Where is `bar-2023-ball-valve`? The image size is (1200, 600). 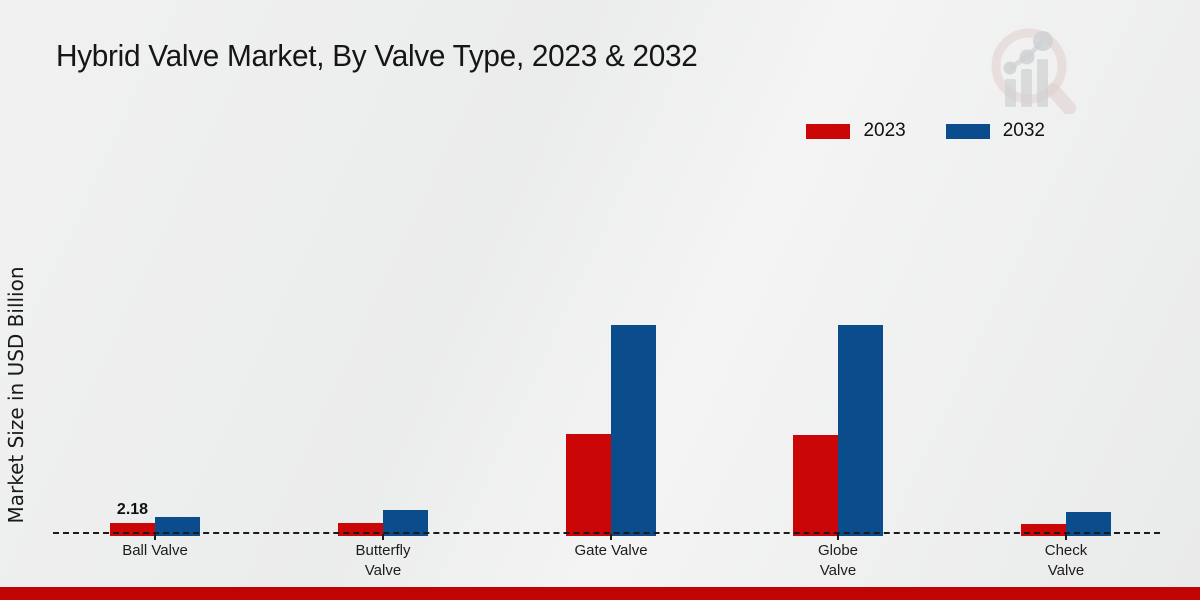
bar-2023-ball-valve is located at coordinates (132, 529).